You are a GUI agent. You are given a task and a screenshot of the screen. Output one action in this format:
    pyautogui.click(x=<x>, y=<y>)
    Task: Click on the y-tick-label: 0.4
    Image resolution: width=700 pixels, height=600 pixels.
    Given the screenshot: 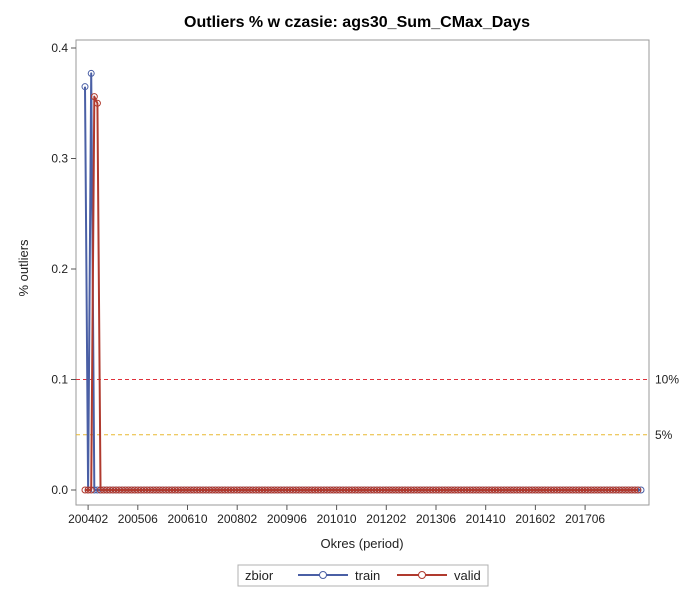 What is the action you would take?
    pyautogui.click(x=59, y=48)
    